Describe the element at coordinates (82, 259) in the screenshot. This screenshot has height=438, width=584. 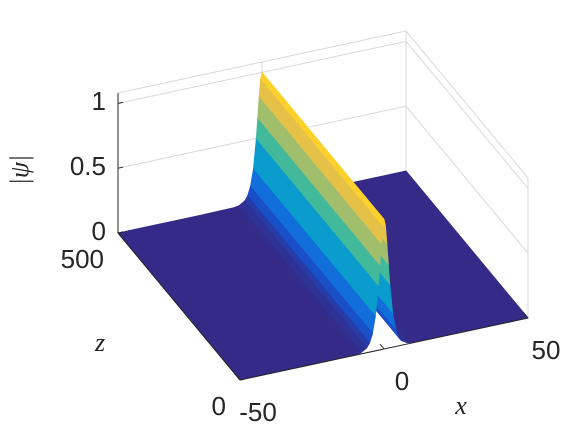
I see `z-tick-label: 500` at that location.